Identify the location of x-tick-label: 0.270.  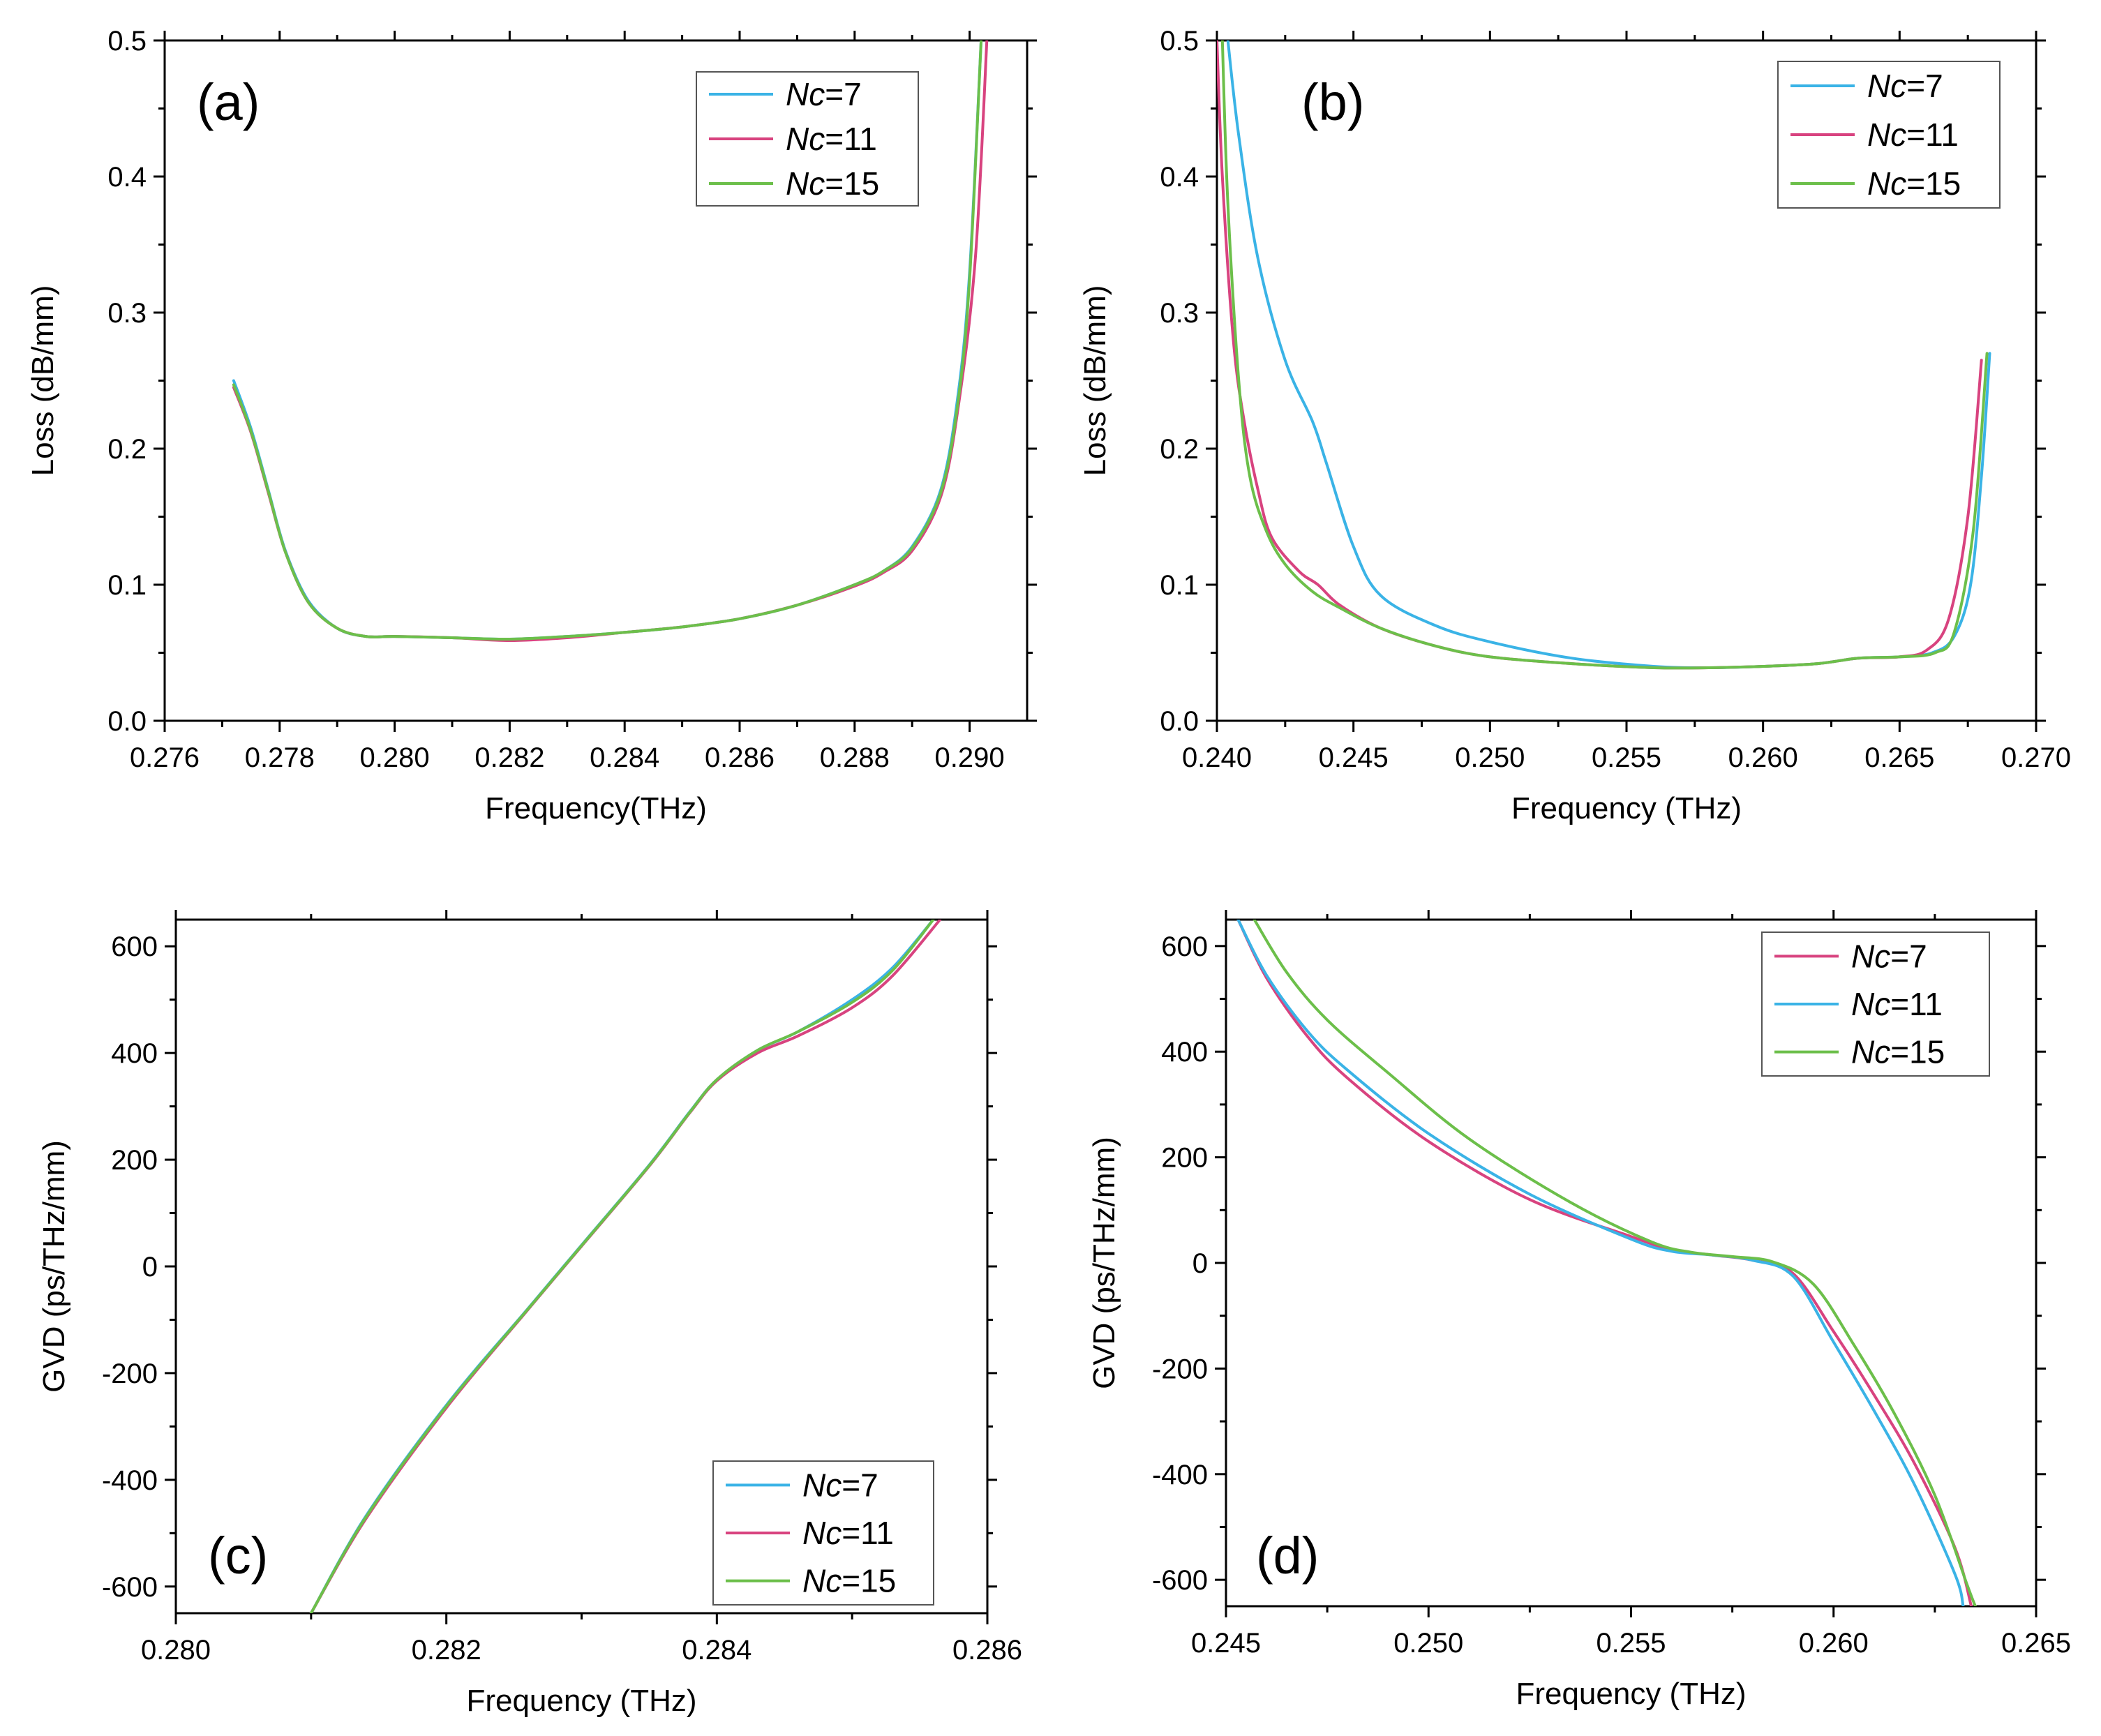
(2036, 757).